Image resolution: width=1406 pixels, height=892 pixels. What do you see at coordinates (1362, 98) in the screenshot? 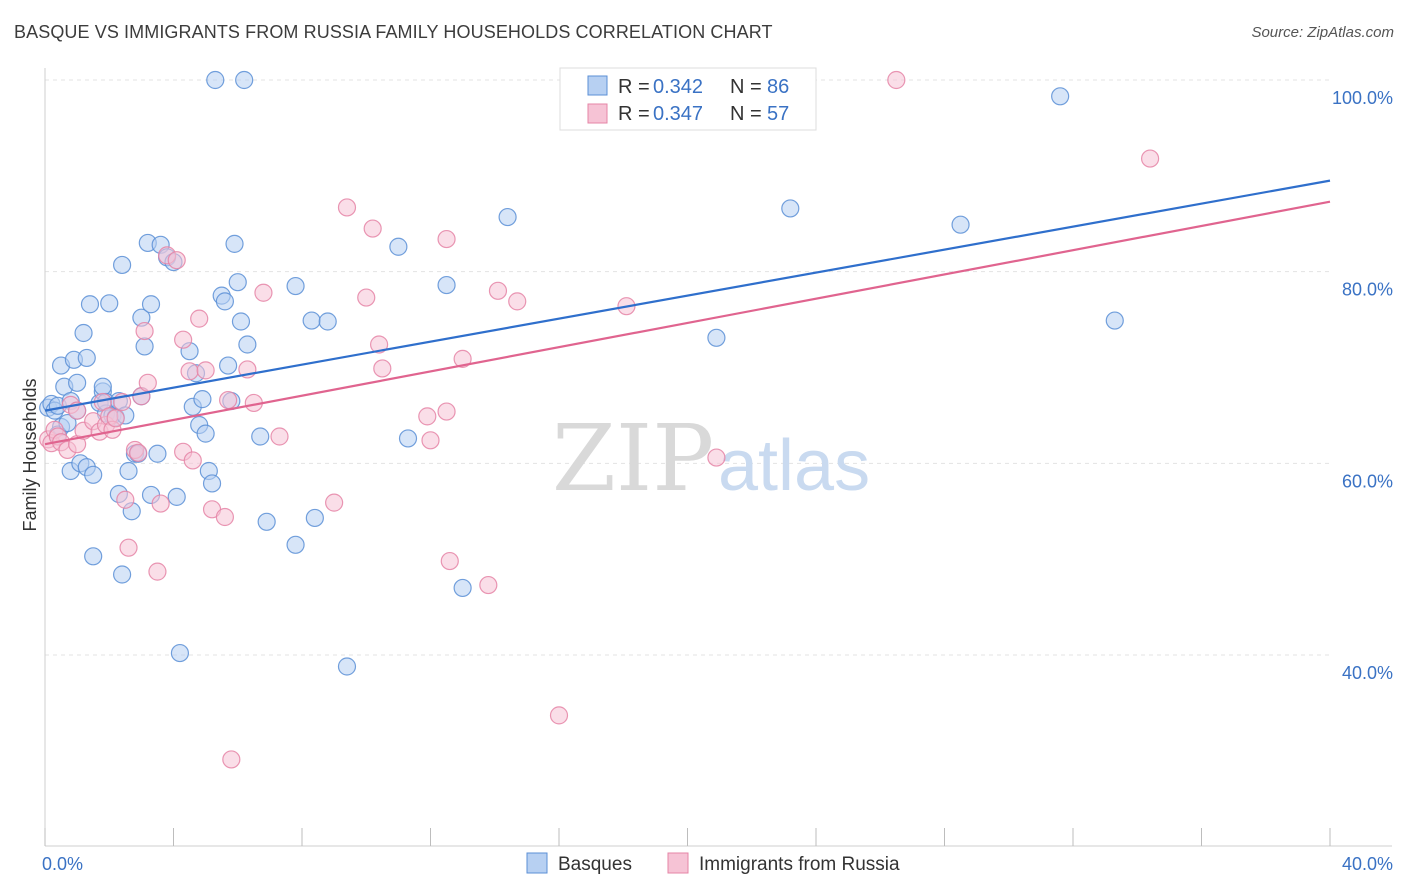
I see `y-tick-label-3: 100.0%` at bounding box center [1362, 98].